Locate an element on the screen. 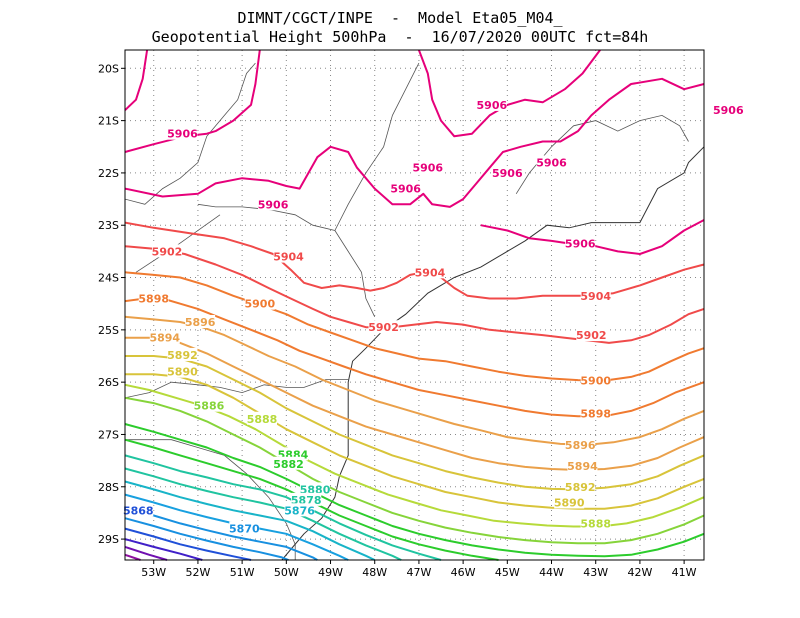  y-tick-label: 27S is located at coordinates (108, 434).